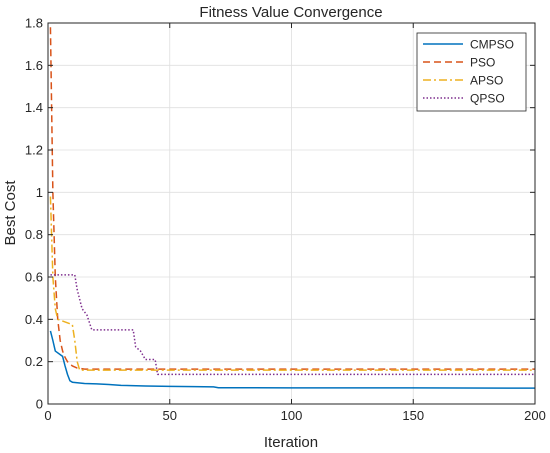 The image size is (550, 453). Describe the element at coordinates (34, 107) in the screenshot. I see `y-tick-label: 1.4` at that location.